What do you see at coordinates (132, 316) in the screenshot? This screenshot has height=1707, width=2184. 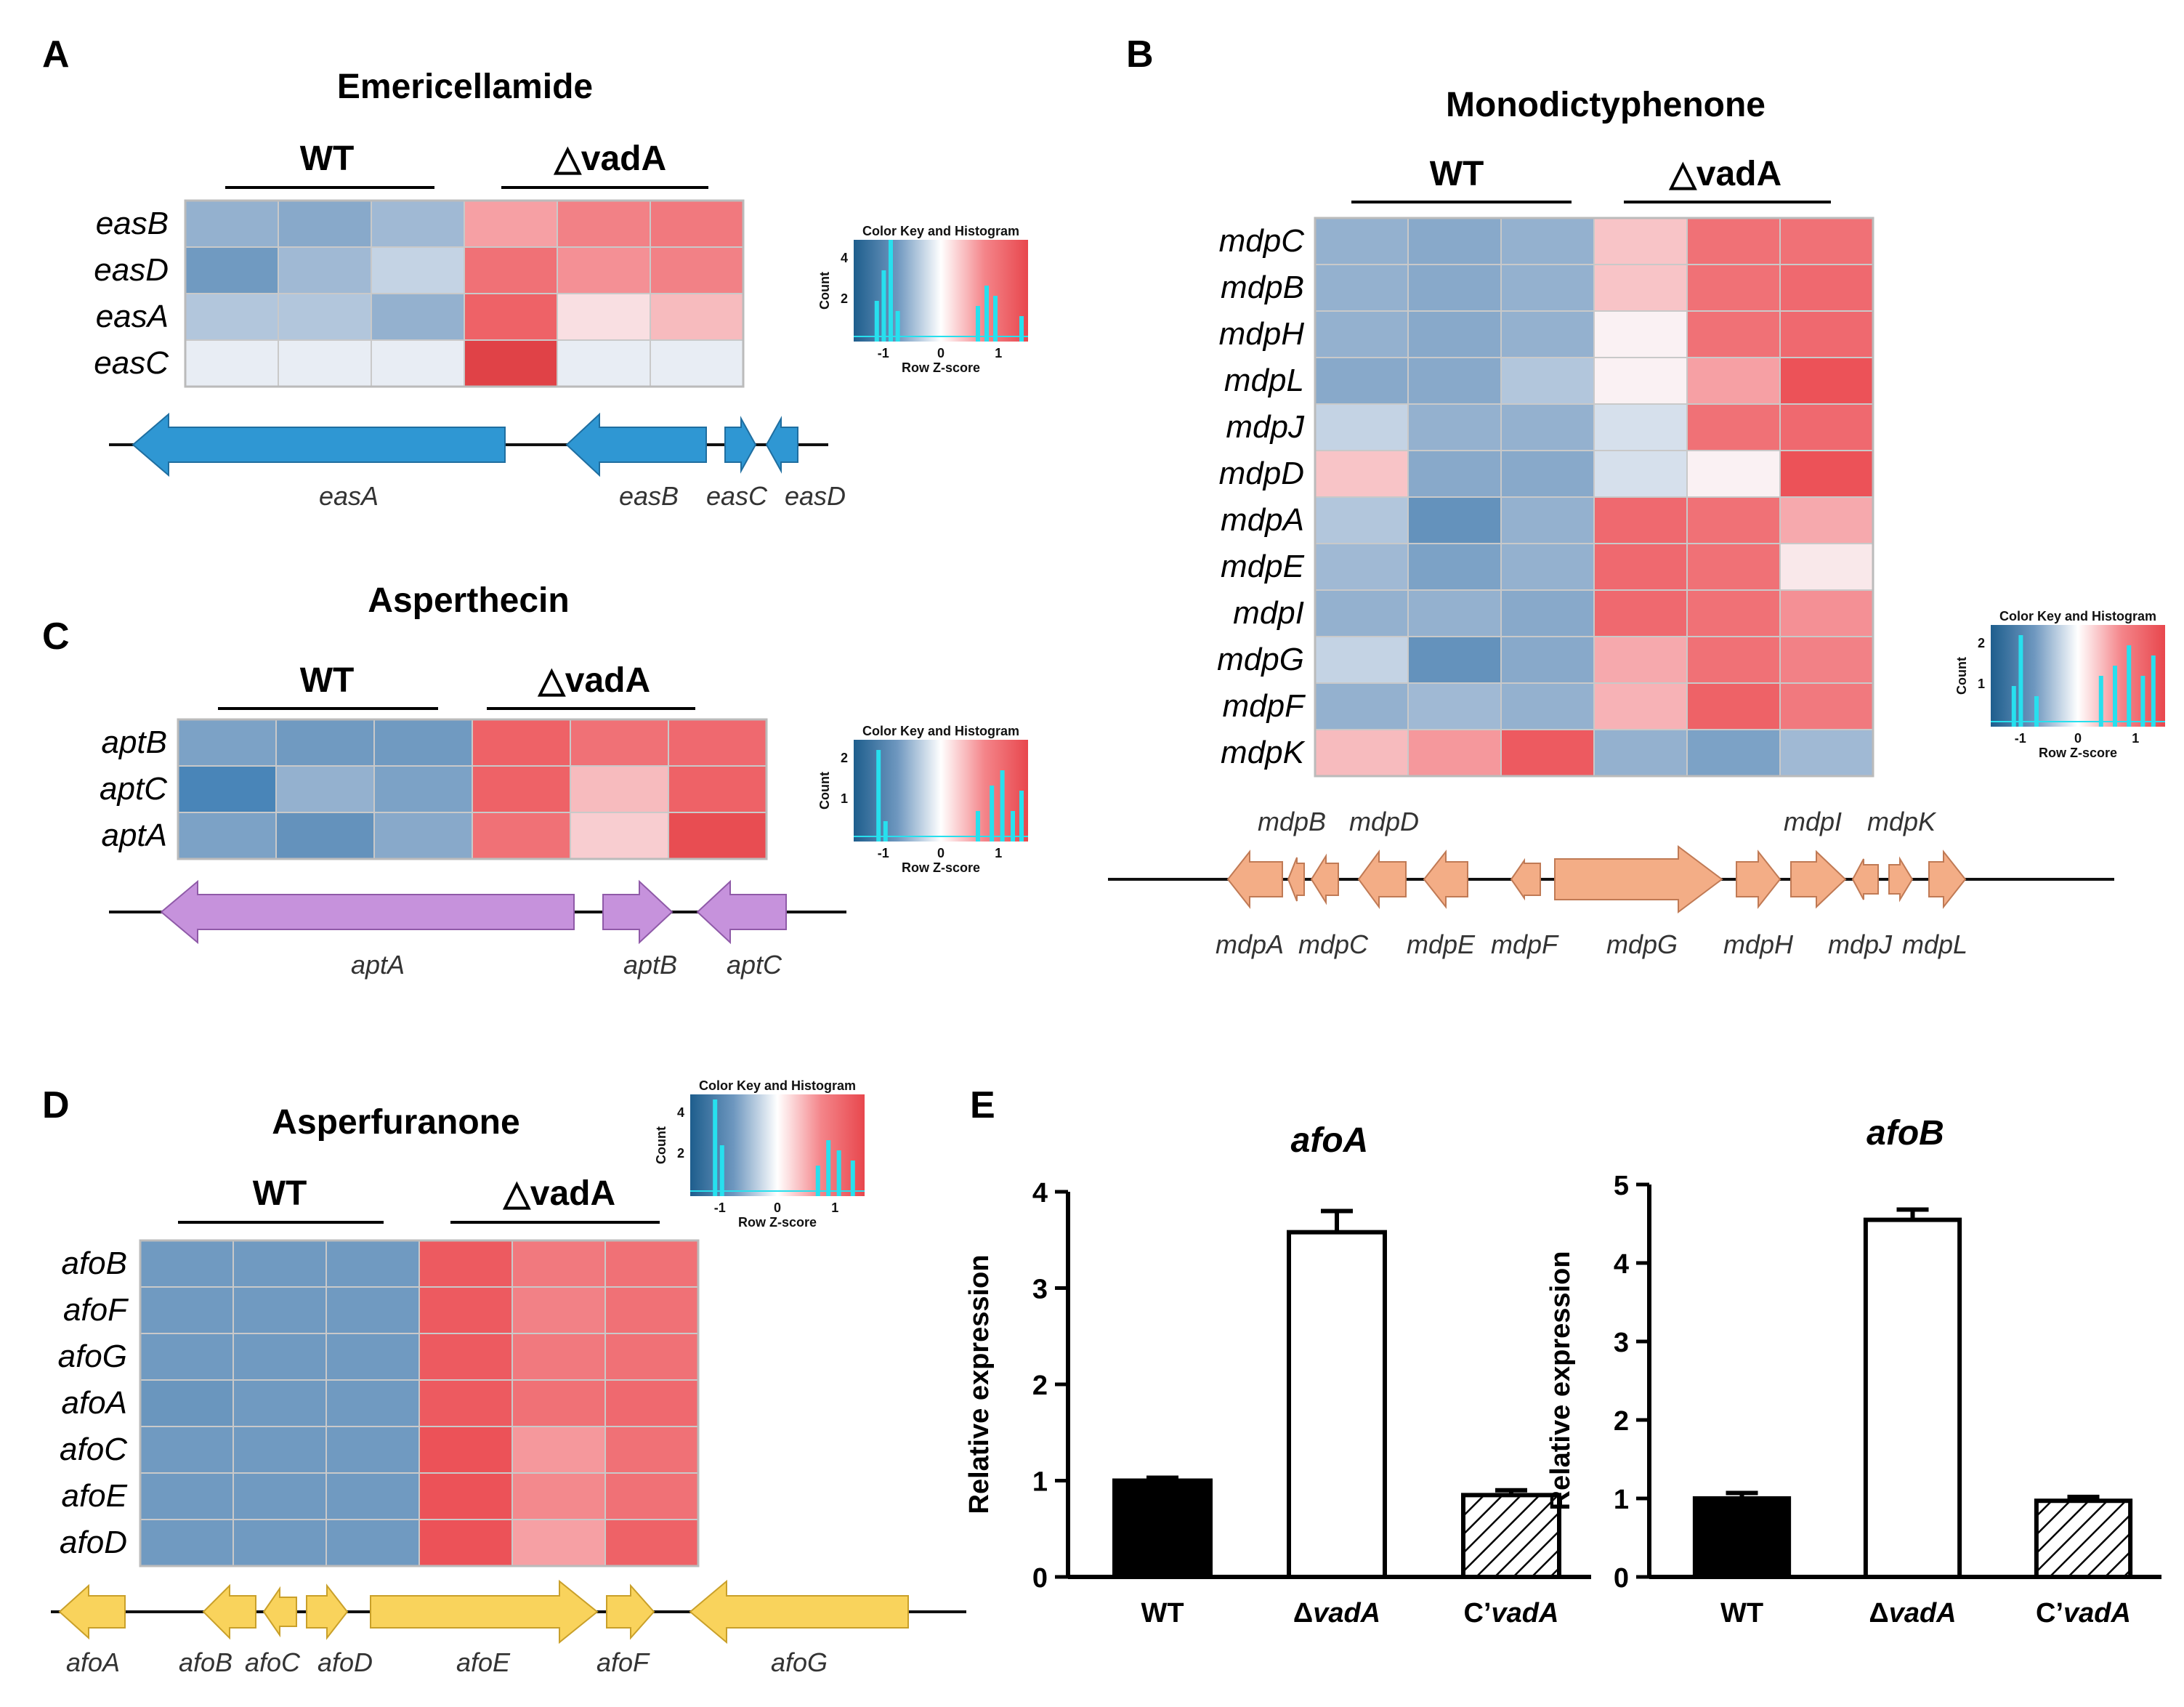 I see `heatmap-row-label: easA` at bounding box center [132, 316].